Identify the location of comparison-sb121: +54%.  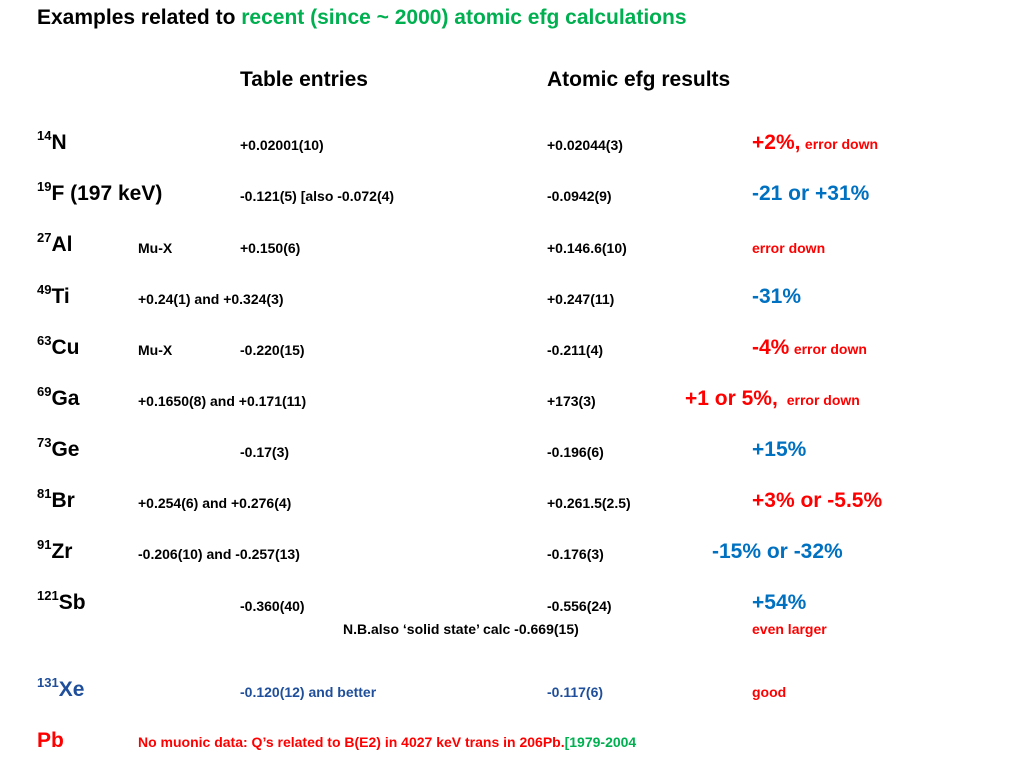
(779, 602).